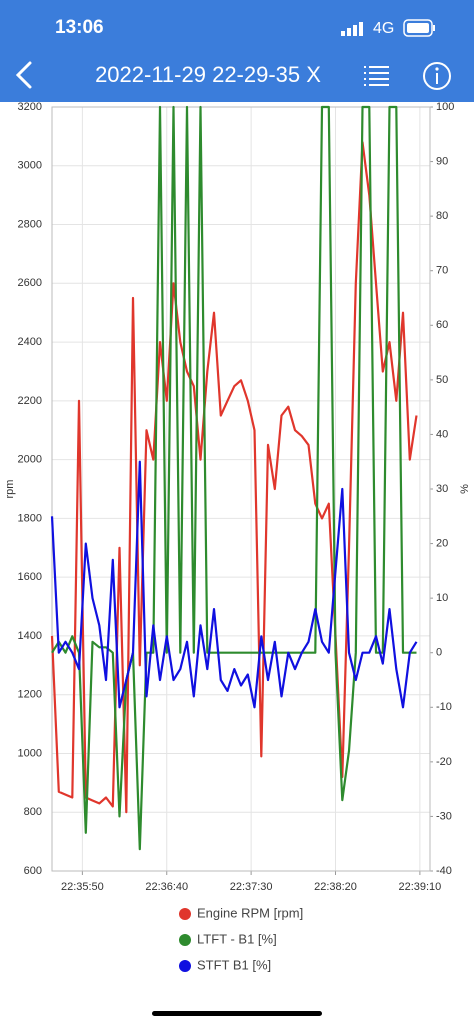 The height and width of the screenshot is (1030, 474). What do you see at coordinates (10, 489) in the screenshot?
I see `y-axis-label: rpm` at bounding box center [10, 489].